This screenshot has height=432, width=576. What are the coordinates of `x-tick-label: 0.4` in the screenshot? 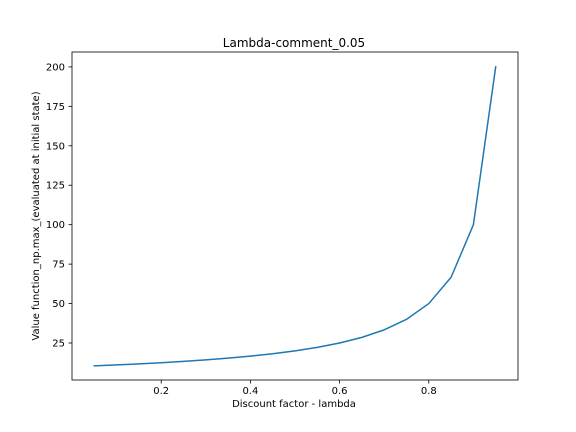 It's located at (250, 391).